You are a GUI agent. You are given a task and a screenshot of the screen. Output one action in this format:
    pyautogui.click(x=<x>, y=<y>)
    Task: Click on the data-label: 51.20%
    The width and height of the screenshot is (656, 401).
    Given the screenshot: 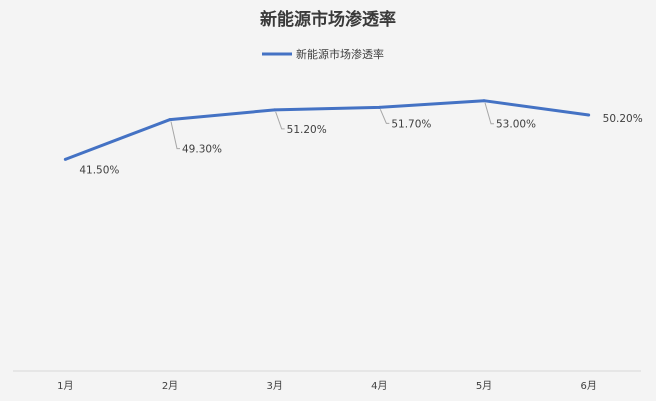 What is the action you would take?
    pyautogui.click(x=307, y=130)
    